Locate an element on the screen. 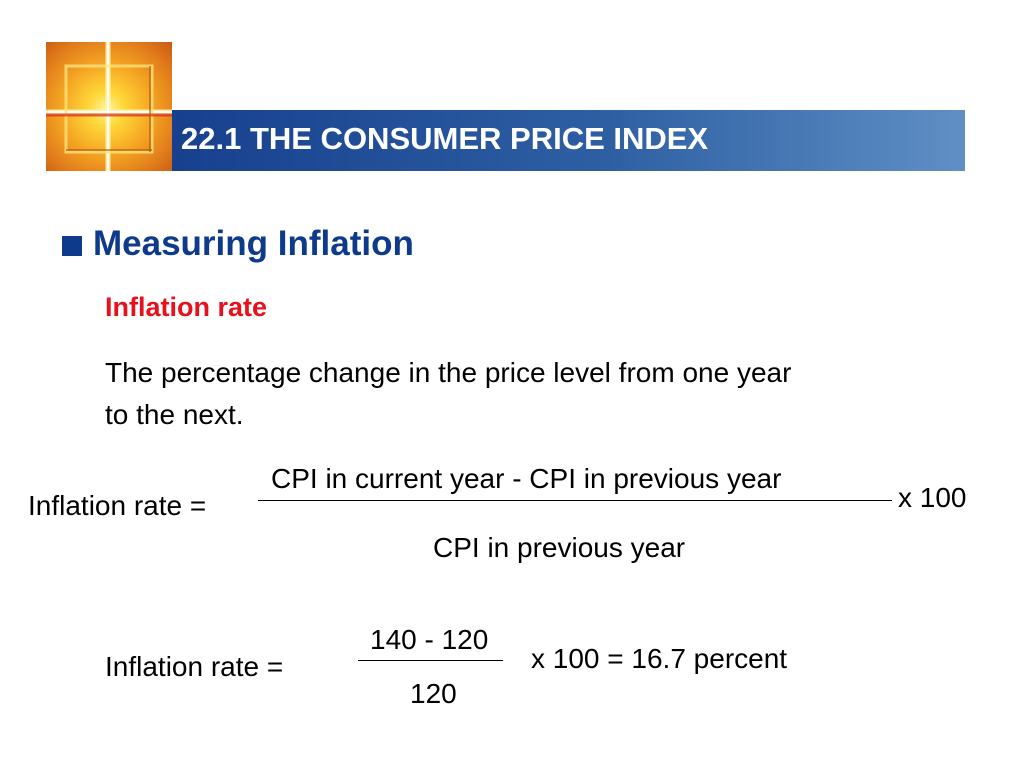  example-result: x 100 = 16.7 percent is located at coordinates (659, 658).